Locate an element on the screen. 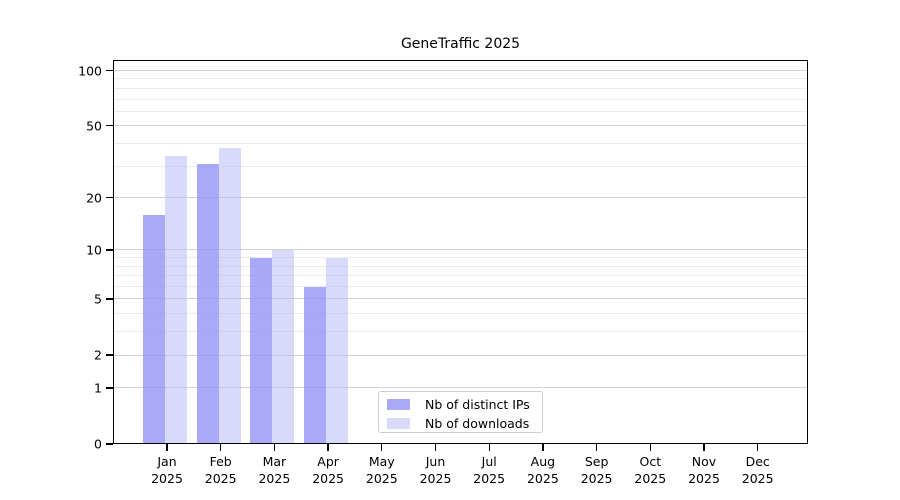 Image resolution: width=900 pixels, height=500 pixels. y-tick-label-5: 5 is located at coordinates (98, 299).